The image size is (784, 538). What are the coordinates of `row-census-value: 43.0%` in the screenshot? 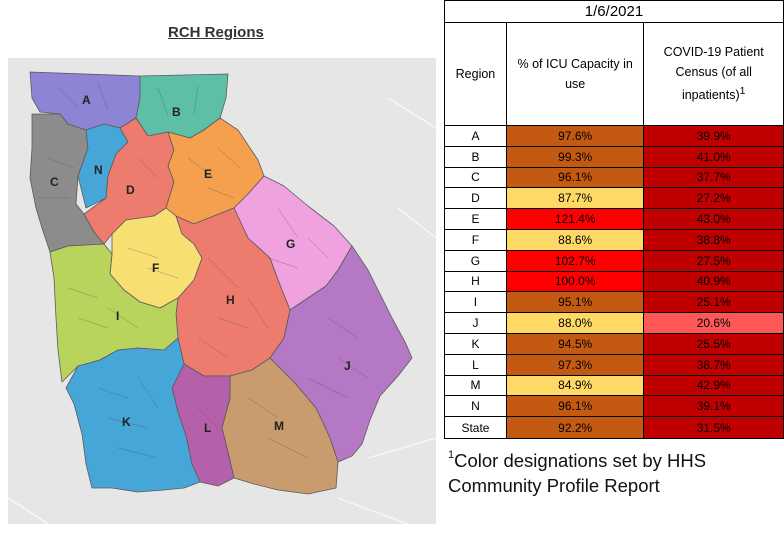 It's located at (713, 219).